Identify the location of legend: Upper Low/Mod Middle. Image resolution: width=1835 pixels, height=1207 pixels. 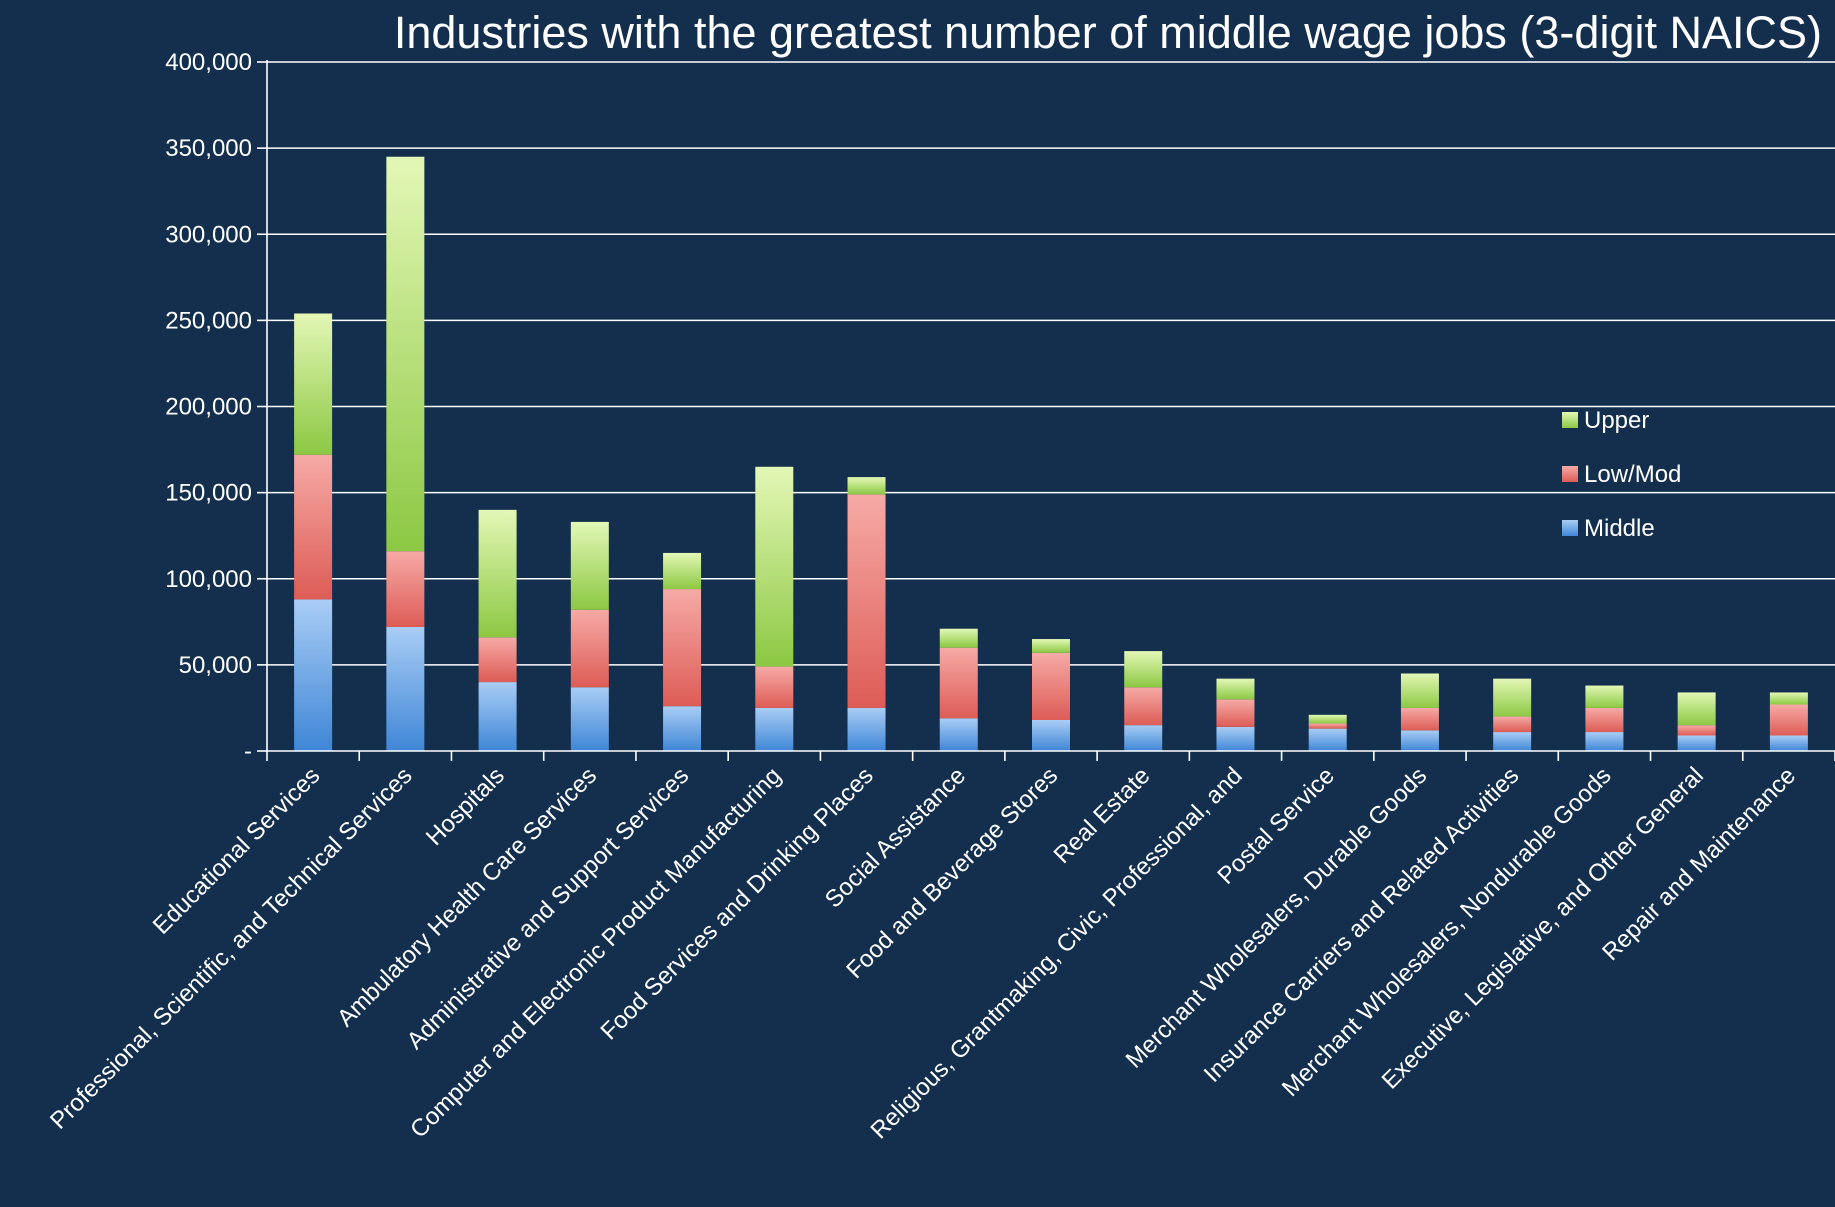
(1621, 474).